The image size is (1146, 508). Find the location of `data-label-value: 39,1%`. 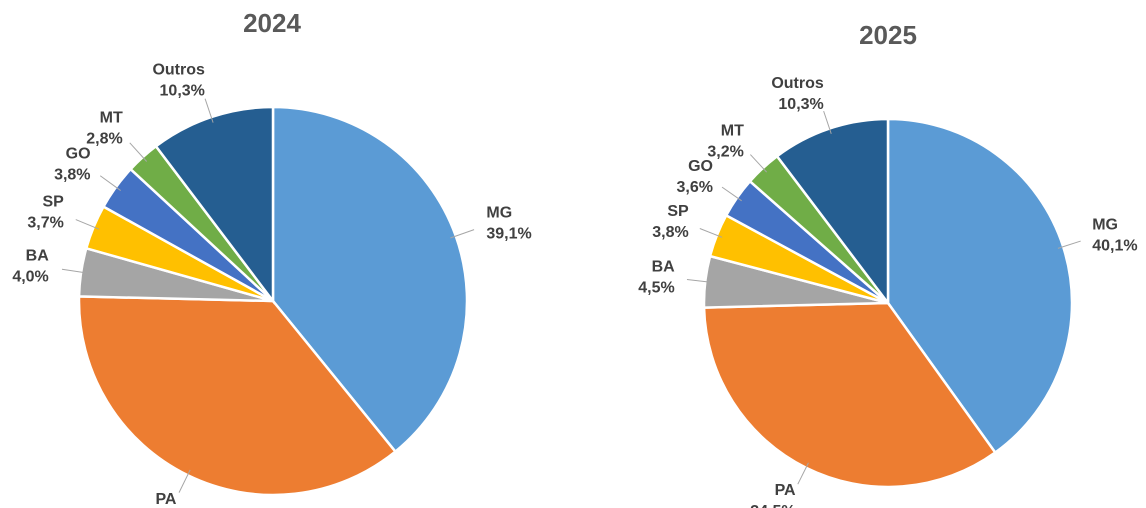

data-label-value: 39,1% is located at coordinates (508, 233).